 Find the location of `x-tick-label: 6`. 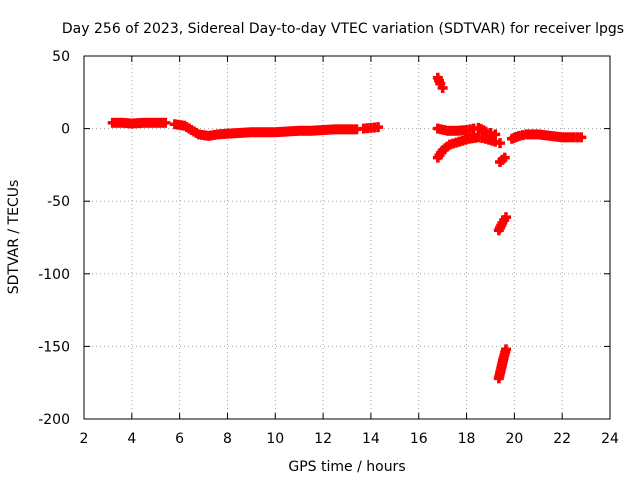

x-tick-label: 6 is located at coordinates (179, 439).